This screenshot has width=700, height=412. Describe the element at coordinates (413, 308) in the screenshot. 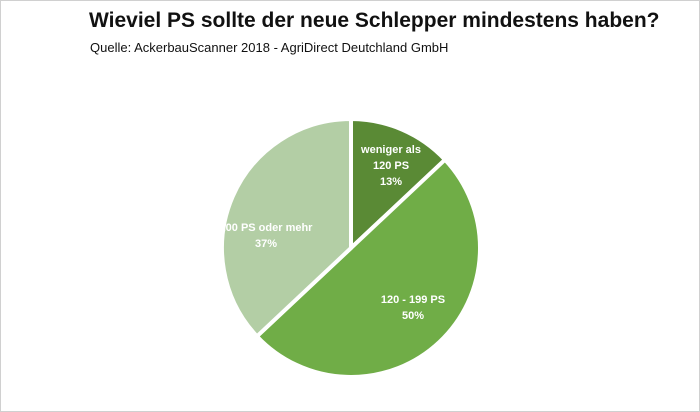

I see `slice-label: 120 - 199 PS 50%` at that location.